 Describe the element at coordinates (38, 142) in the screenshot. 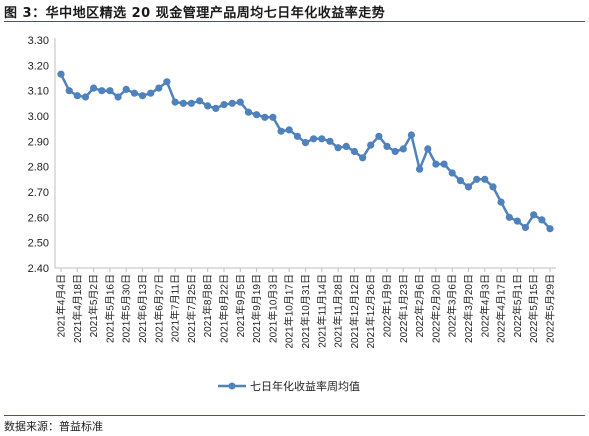

I see `y-tick-label: 2.90` at that location.